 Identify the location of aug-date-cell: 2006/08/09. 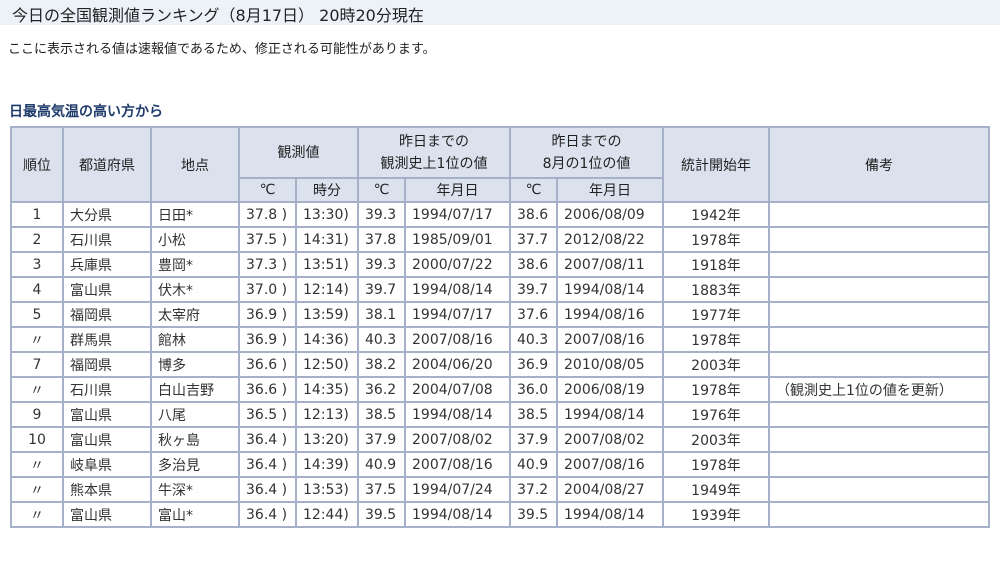
(610, 214).